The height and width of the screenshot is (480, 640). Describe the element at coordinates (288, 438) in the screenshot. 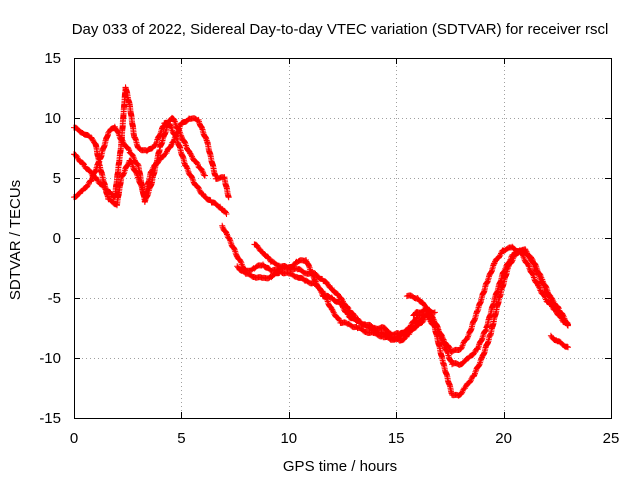

I see `x-tick-label: 10` at that location.